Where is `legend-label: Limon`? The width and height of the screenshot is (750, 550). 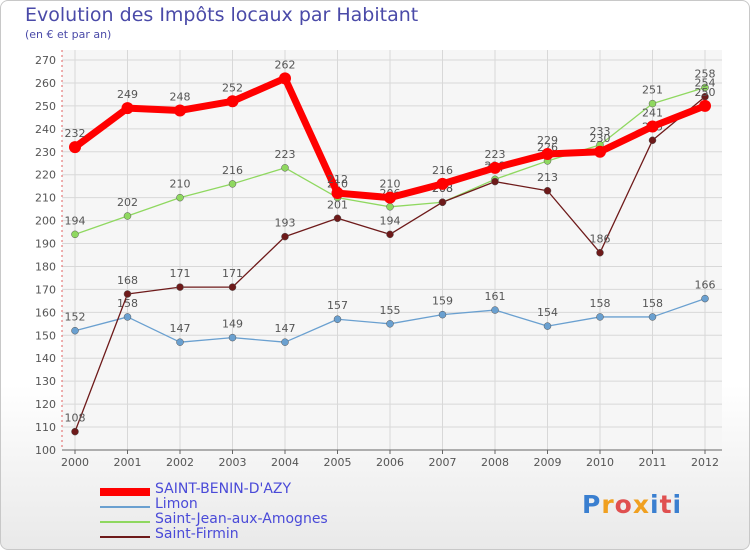 legend-label: Limon is located at coordinates (176, 504).